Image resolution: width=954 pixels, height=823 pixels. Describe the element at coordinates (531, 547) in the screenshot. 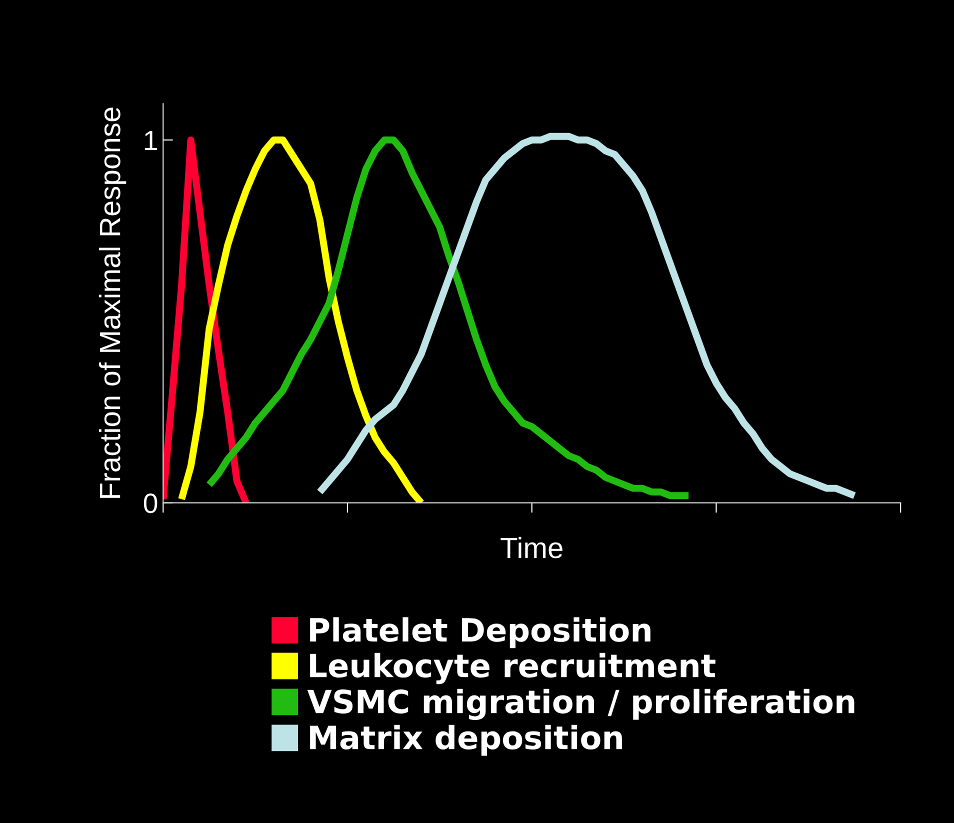

I see `x-axis-title: Time` at that location.